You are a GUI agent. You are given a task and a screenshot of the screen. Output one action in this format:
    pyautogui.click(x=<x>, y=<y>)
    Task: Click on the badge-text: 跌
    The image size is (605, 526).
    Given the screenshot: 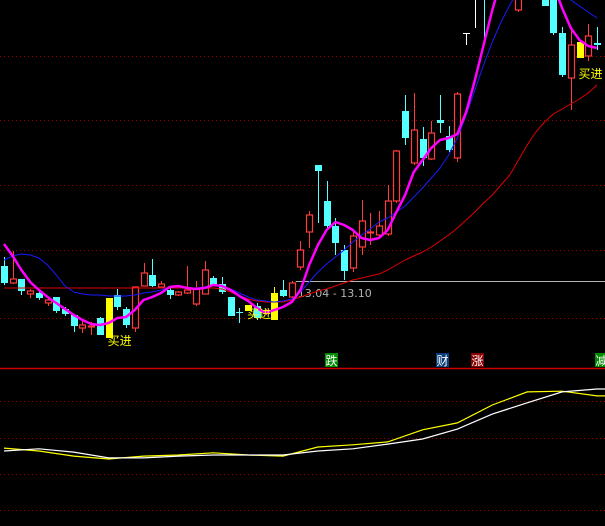 What is the action you would take?
    pyautogui.click(x=332, y=360)
    